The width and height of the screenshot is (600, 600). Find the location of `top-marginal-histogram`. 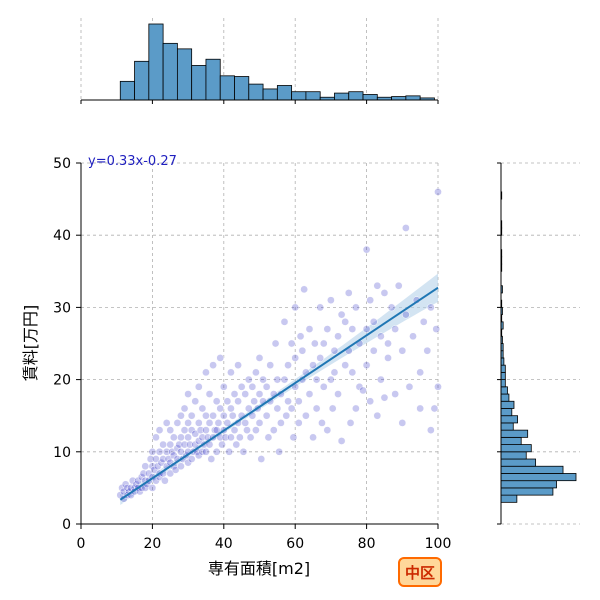

top-marginal-histogram is located at coordinates (259, 61).